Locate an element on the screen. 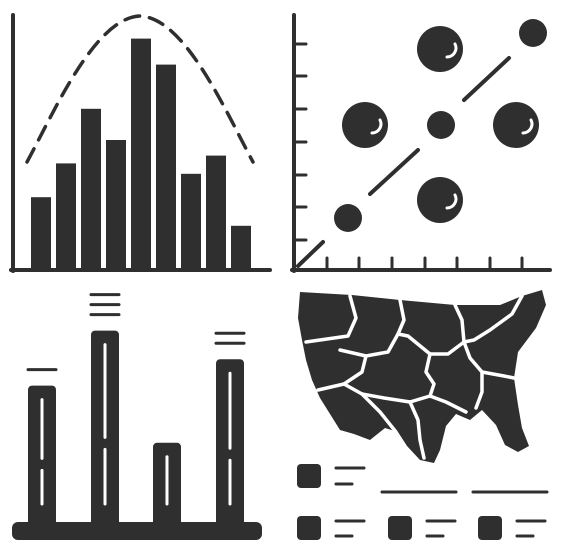 The image size is (565, 550). scatter-points is located at coordinates (440, 125).